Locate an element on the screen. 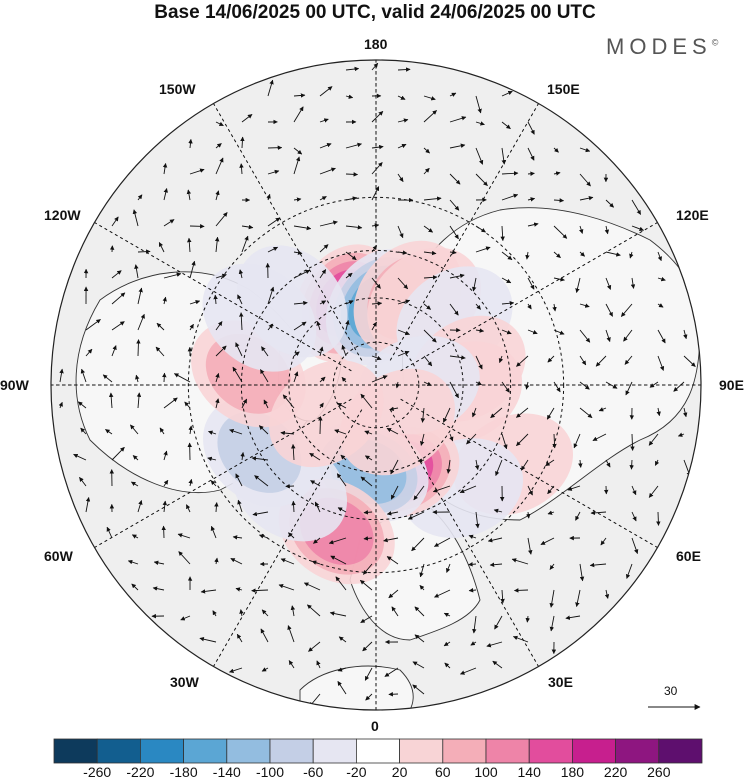 Image resolution: width=750 pixels, height=783 pixels. colorbar-tick-label: -180 is located at coordinates (183, 772).